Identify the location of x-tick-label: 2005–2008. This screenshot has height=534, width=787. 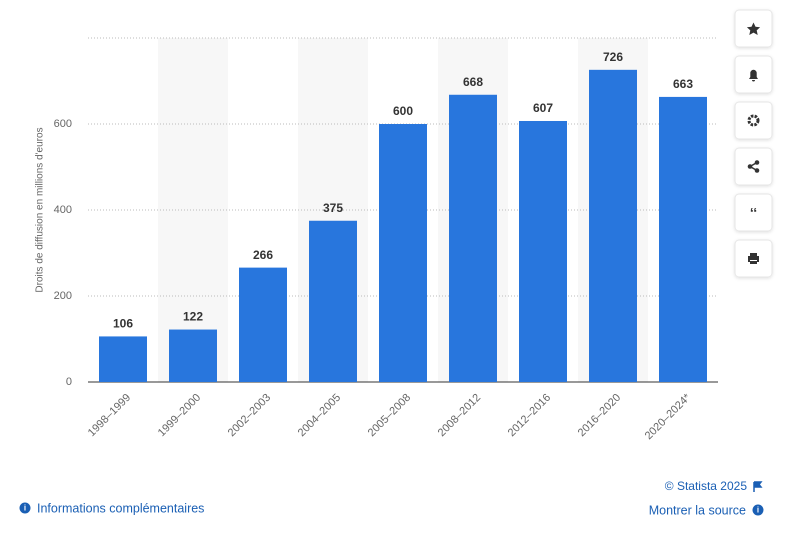
(389, 415).